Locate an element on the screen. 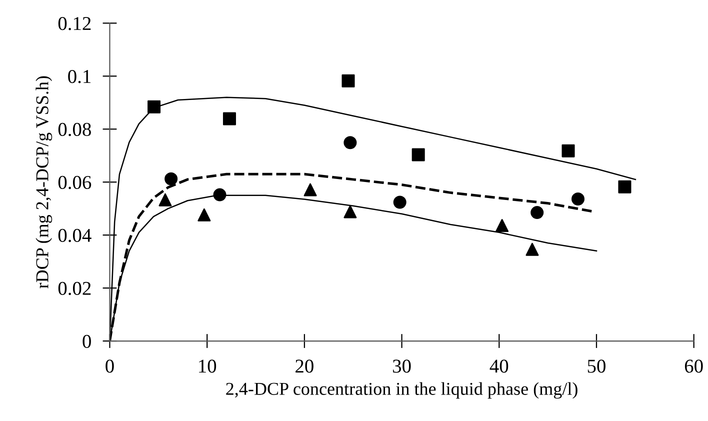  y-tick-label: 0.1 is located at coordinates (79, 77).